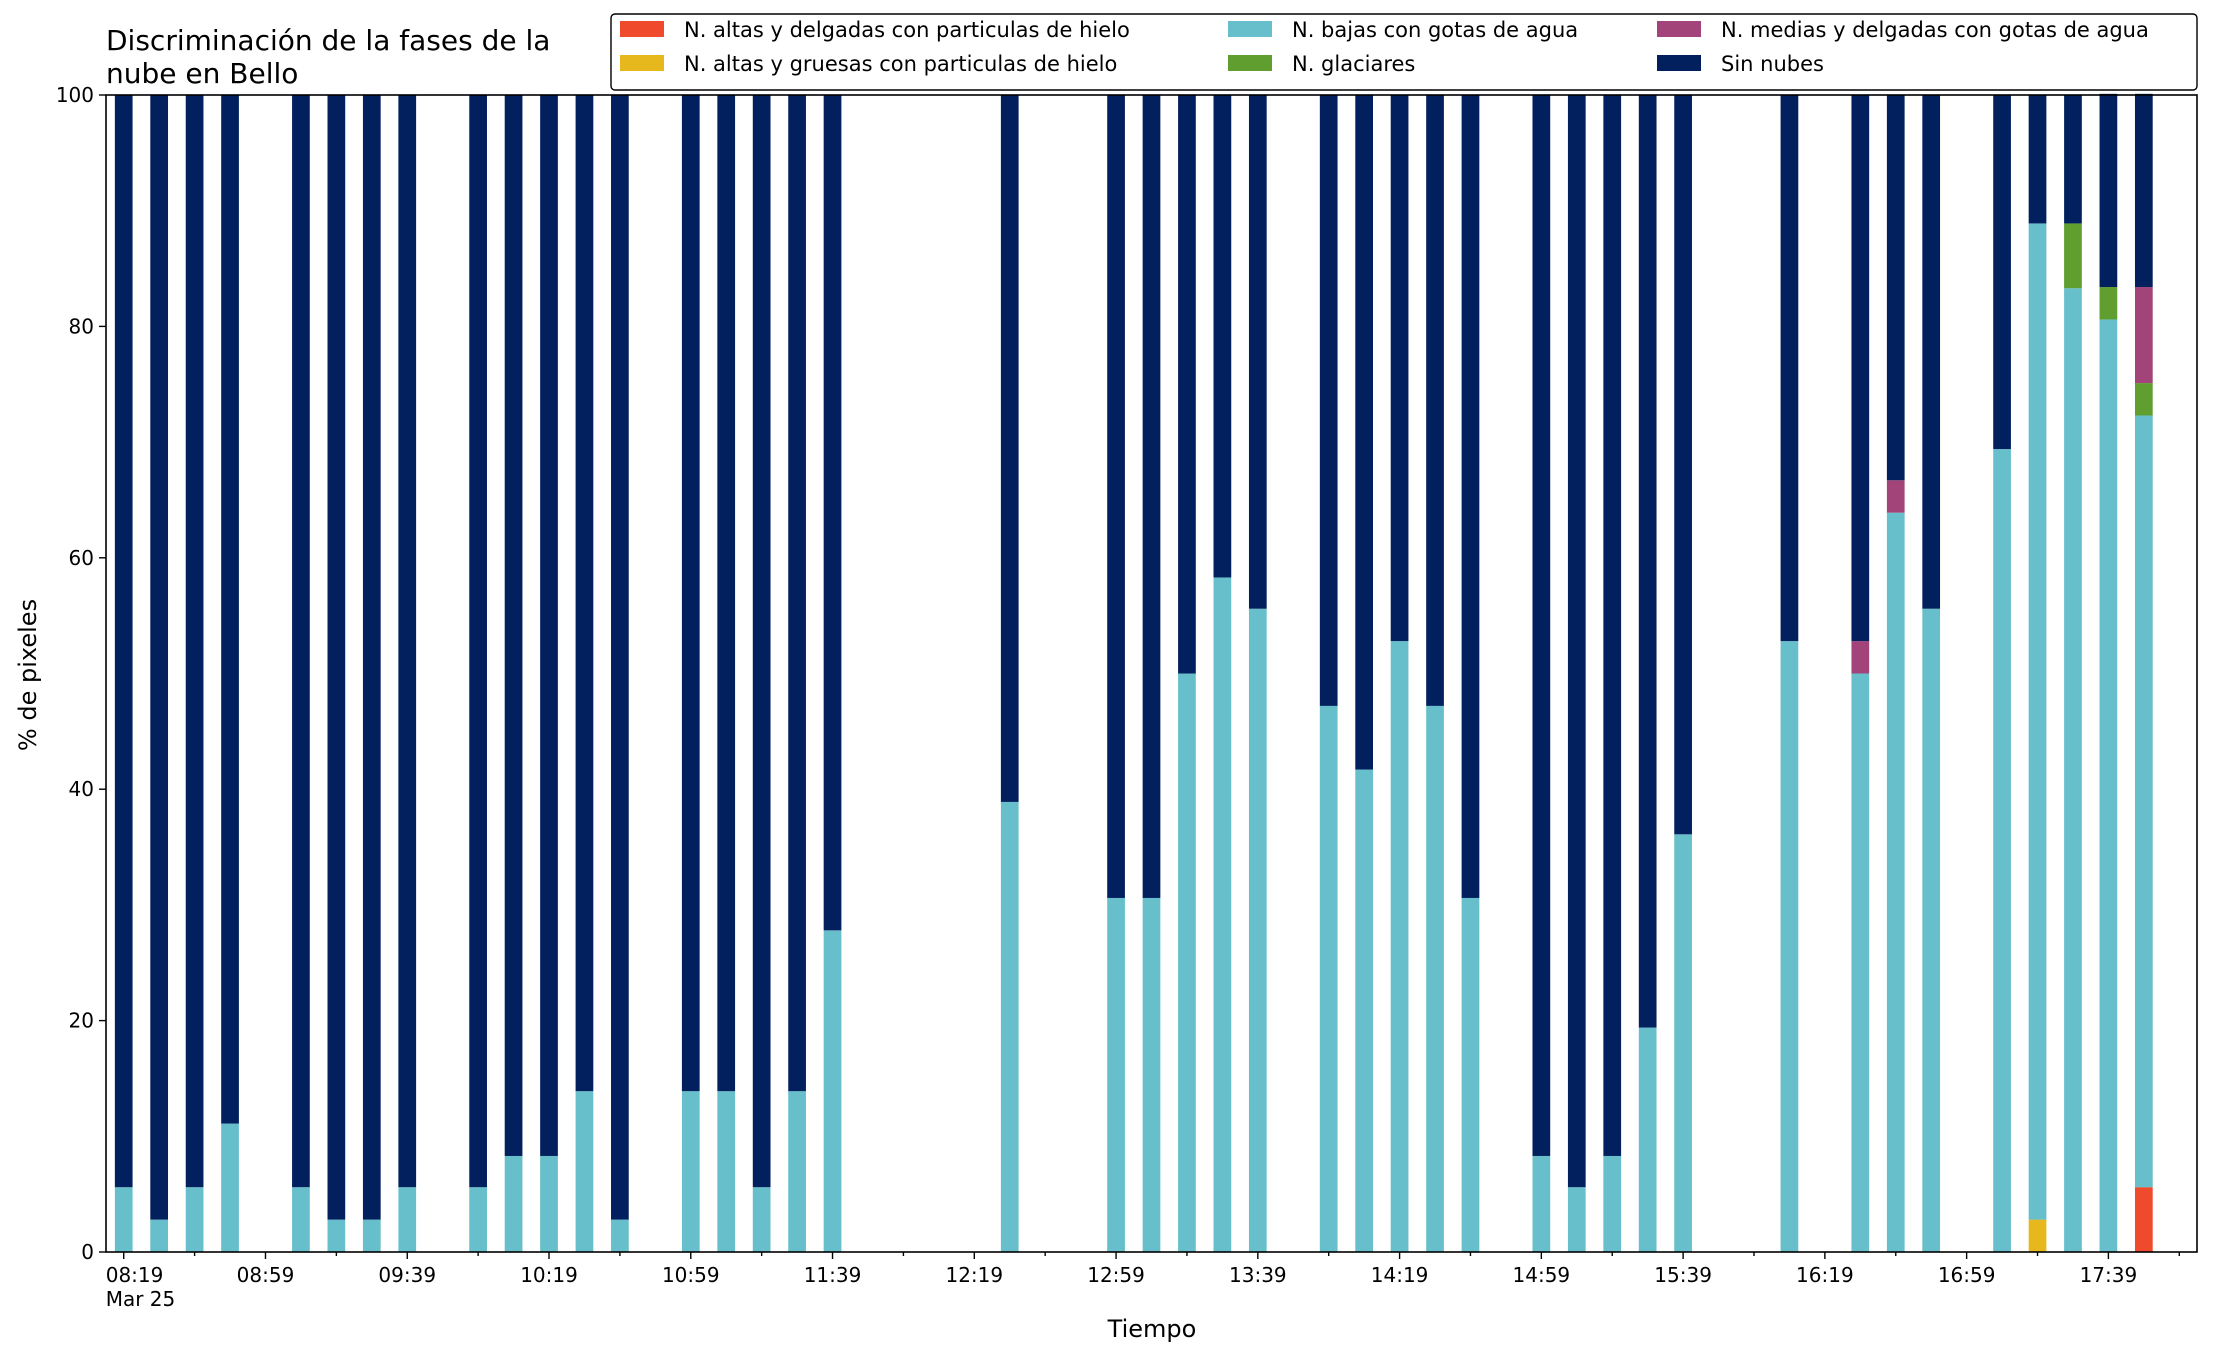 The width and height of the screenshot is (2216, 1355). Describe the element at coordinates (87, 1252) in the screenshot. I see `y-tick-label: 0` at that location.